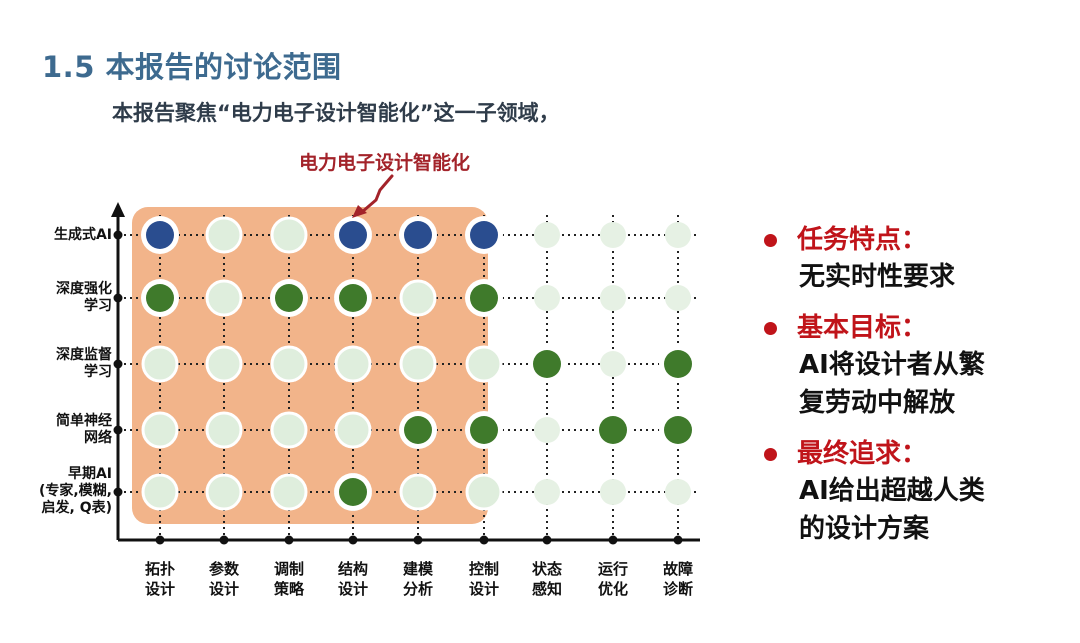  What do you see at coordinates (336, 113) in the screenshot?
I see `subtitle: 本报告聚焦“电力电子设计智能化”这一子领域，` at bounding box center [336, 113].